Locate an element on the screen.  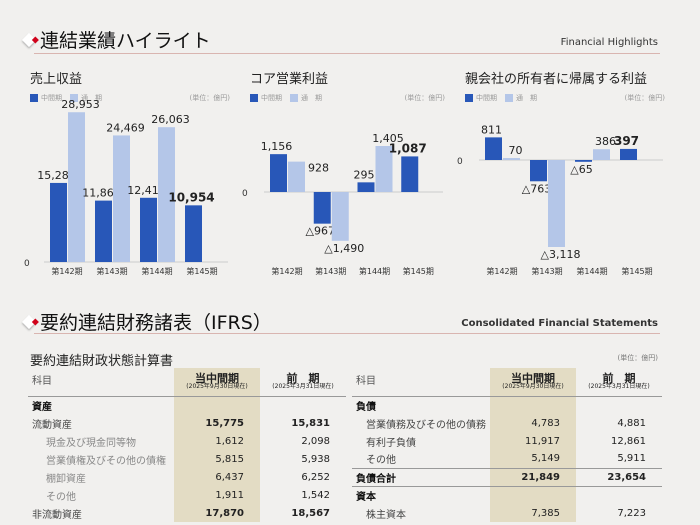
table-row: その他 1,911 1,542 is located at coordinates (187, 495).